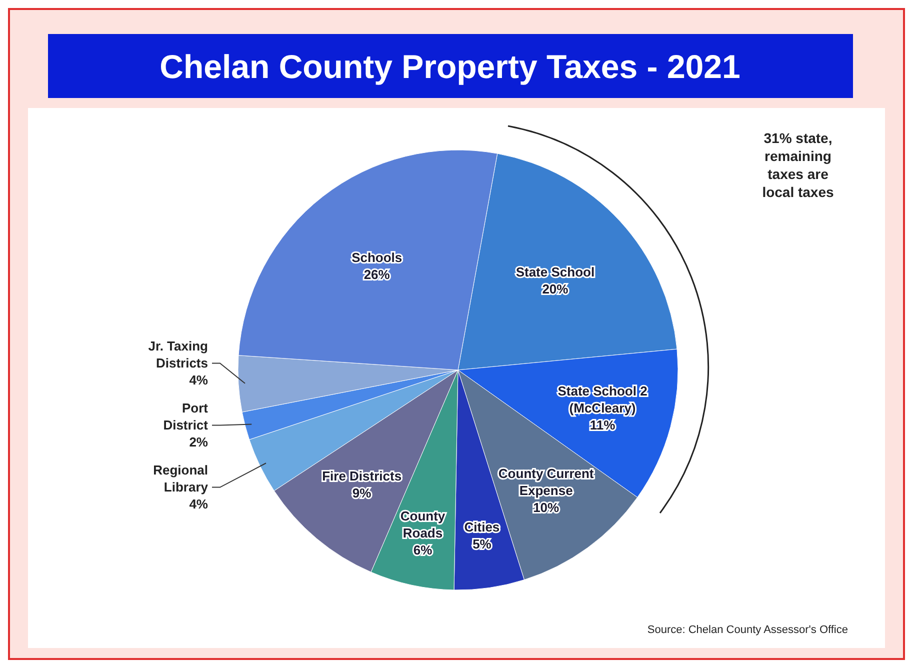 The width and height of the screenshot is (913, 668). Describe the element at coordinates (798, 165) in the screenshot. I see `text: 31% state, remaining taxes are local taxes` at that location.